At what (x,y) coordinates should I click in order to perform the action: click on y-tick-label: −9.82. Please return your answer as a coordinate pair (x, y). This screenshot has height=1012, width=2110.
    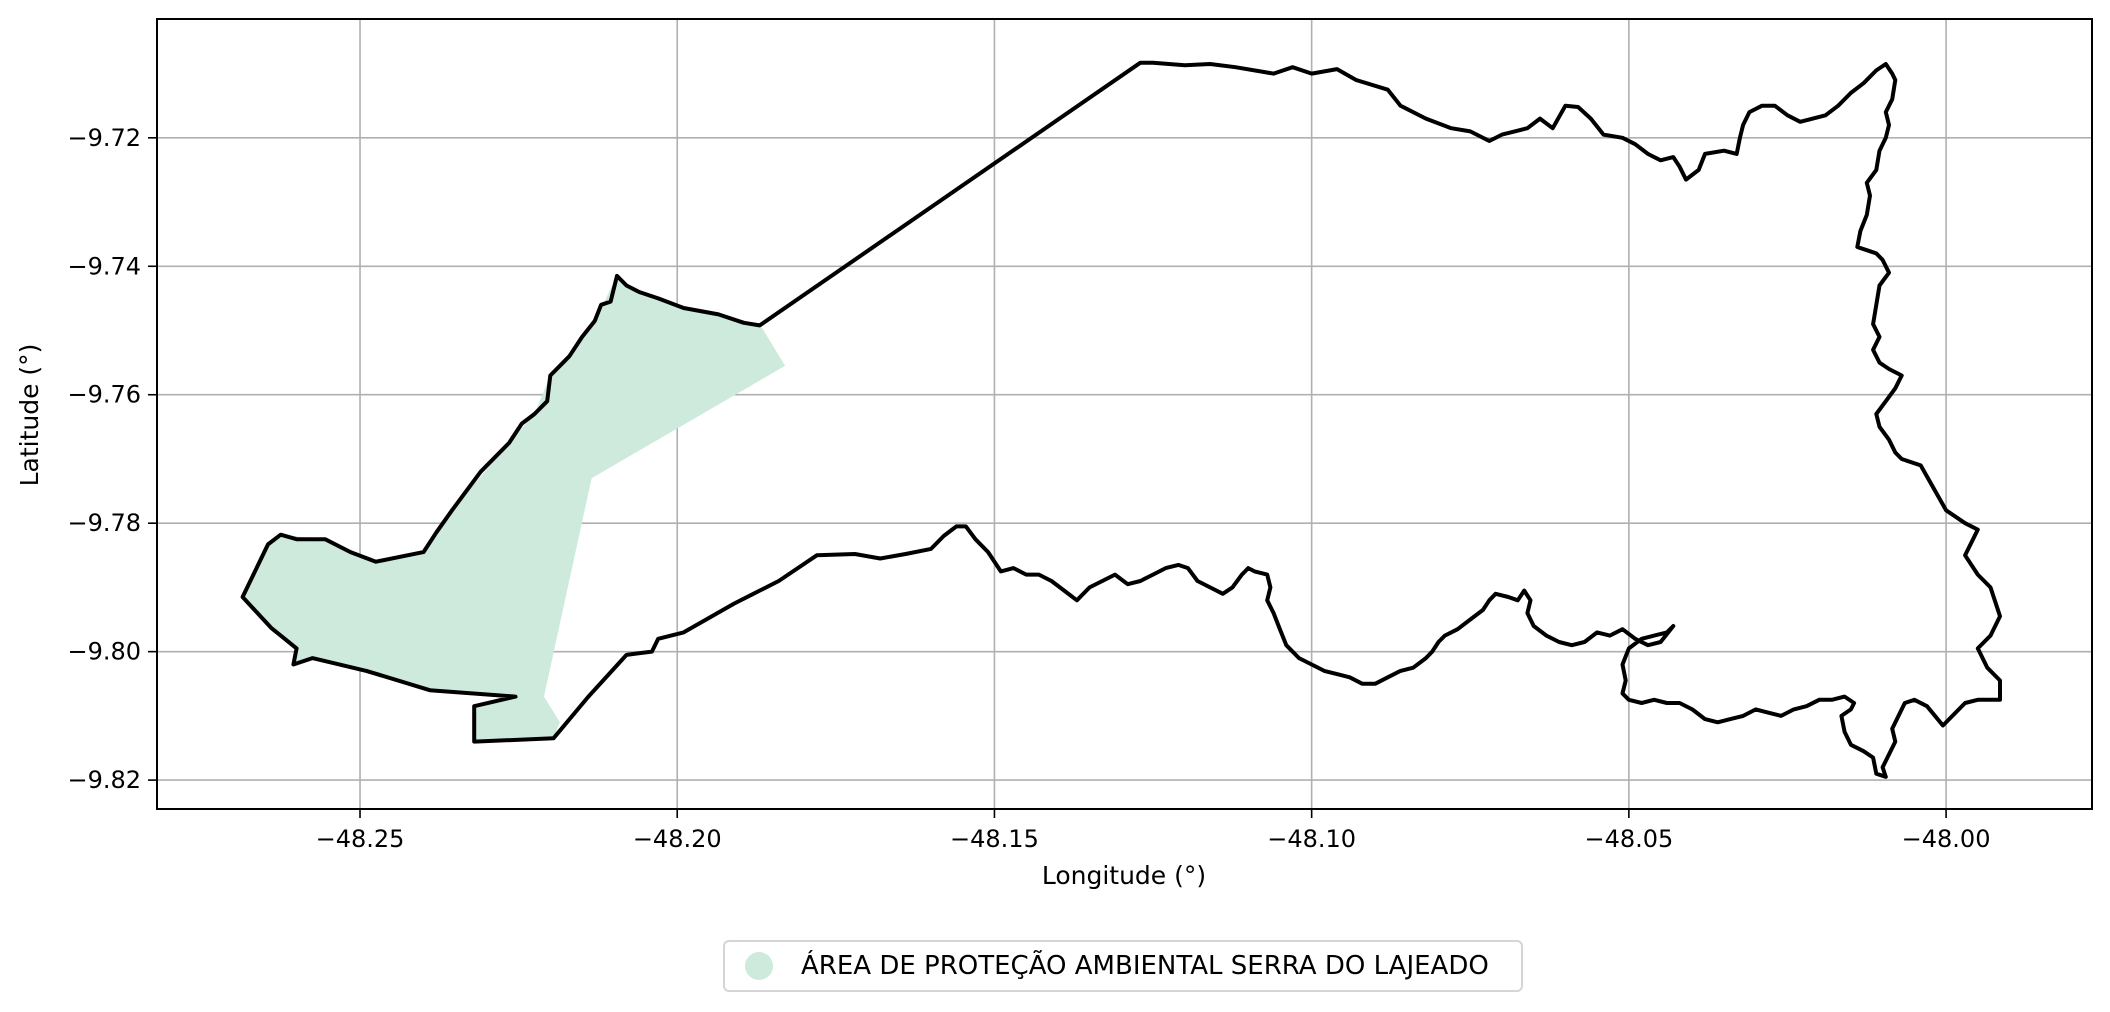
    Looking at the image, I should click on (104, 780).